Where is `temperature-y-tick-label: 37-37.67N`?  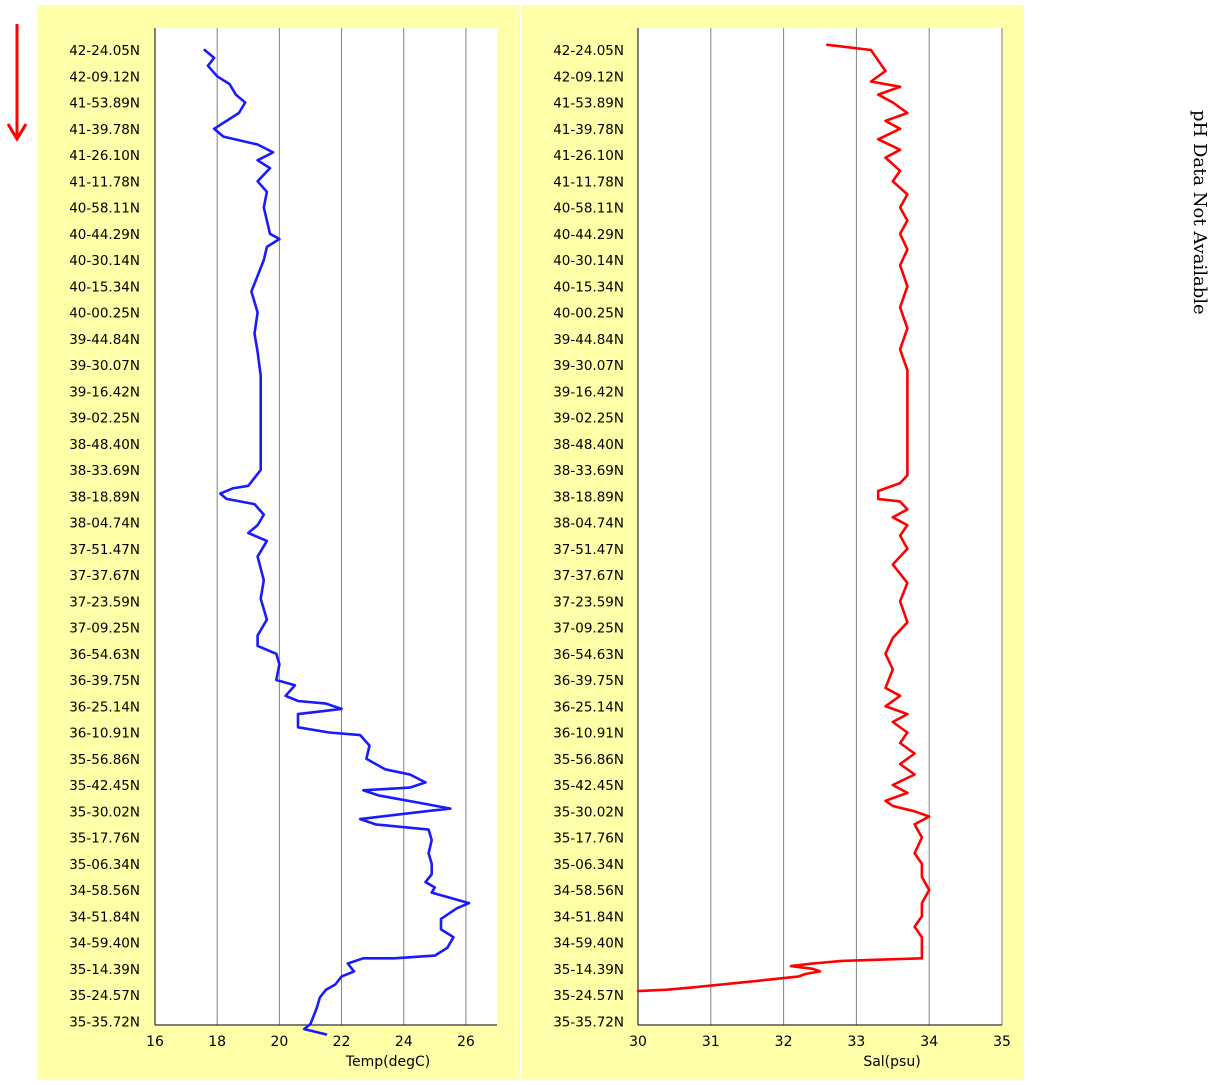 temperature-y-tick-label: 37-37.67N is located at coordinates (104, 576).